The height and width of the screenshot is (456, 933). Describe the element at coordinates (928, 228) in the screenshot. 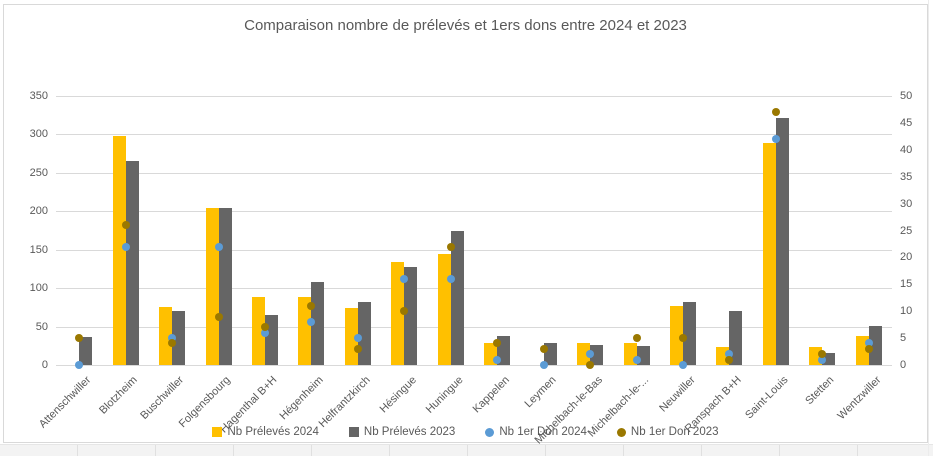

I see `sheet-column-border` at that location.